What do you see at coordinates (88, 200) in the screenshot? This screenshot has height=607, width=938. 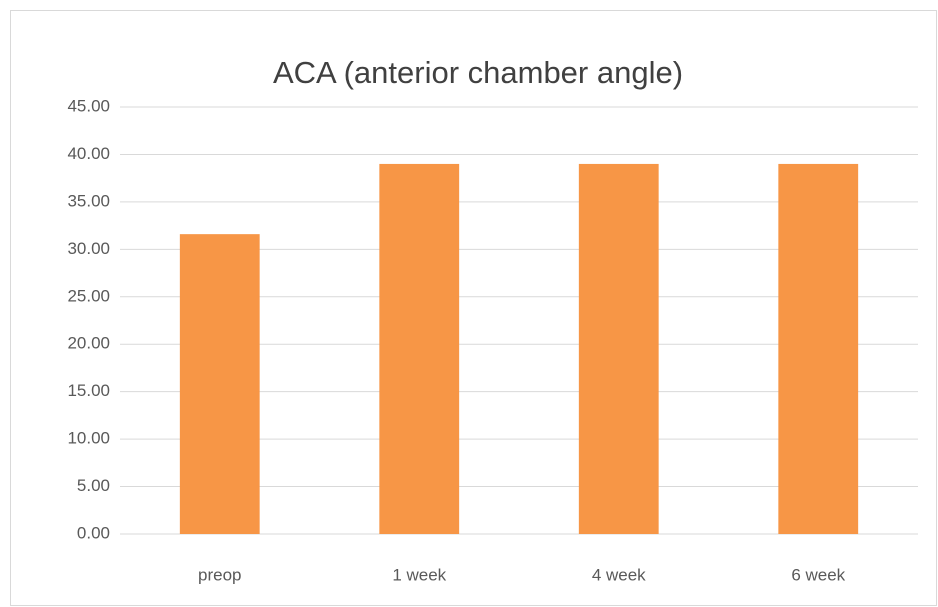 I see `y-tick-label: 35.00` at bounding box center [88, 200].